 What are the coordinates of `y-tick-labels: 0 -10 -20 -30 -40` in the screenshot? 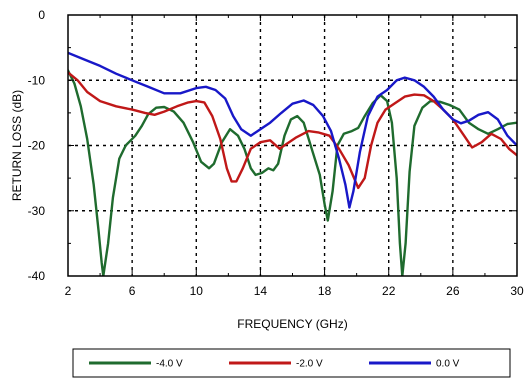 It's located at (37, 145).